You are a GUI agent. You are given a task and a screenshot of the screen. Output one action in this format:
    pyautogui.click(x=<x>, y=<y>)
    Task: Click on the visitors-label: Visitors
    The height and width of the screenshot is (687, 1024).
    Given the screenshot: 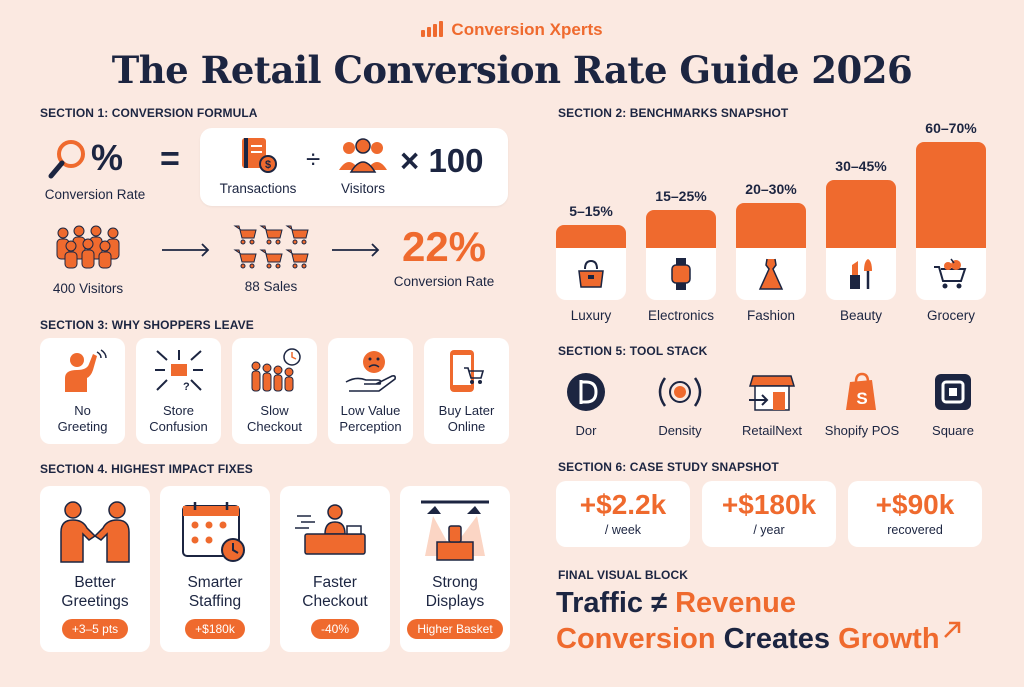 What is the action you would take?
    pyautogui.click(x=362, y=188)
    